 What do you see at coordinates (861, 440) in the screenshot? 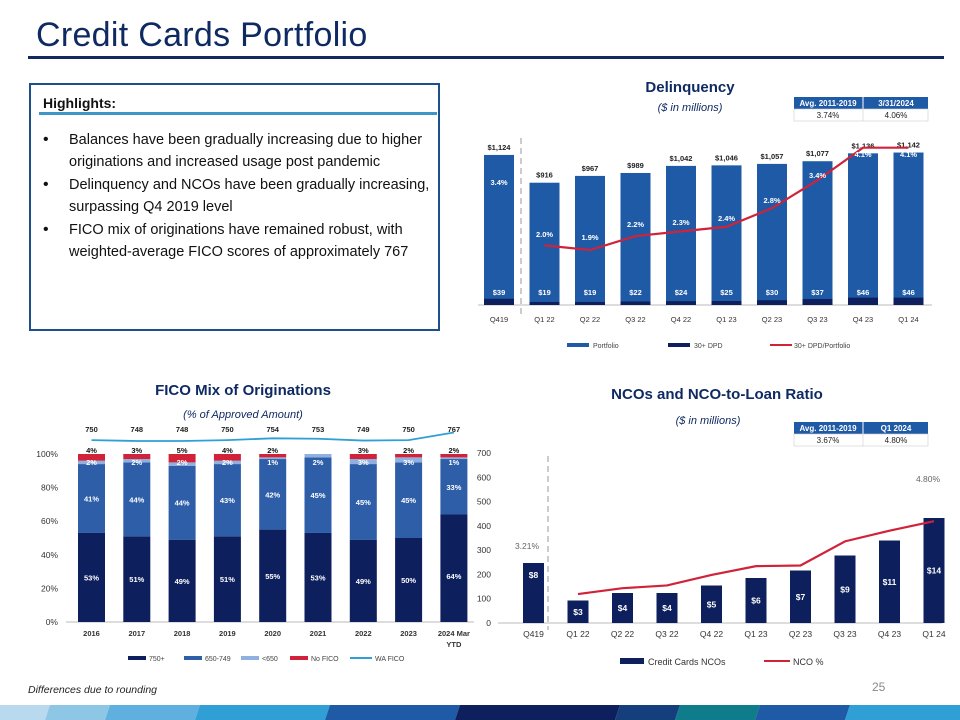
I see `nco-table-row` at bounding box center [861, 440].